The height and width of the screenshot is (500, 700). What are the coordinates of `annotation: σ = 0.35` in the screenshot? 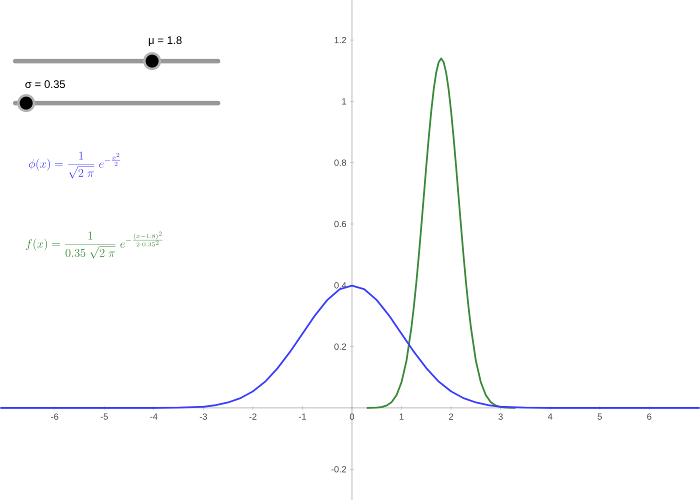 It's located at (45, 84).